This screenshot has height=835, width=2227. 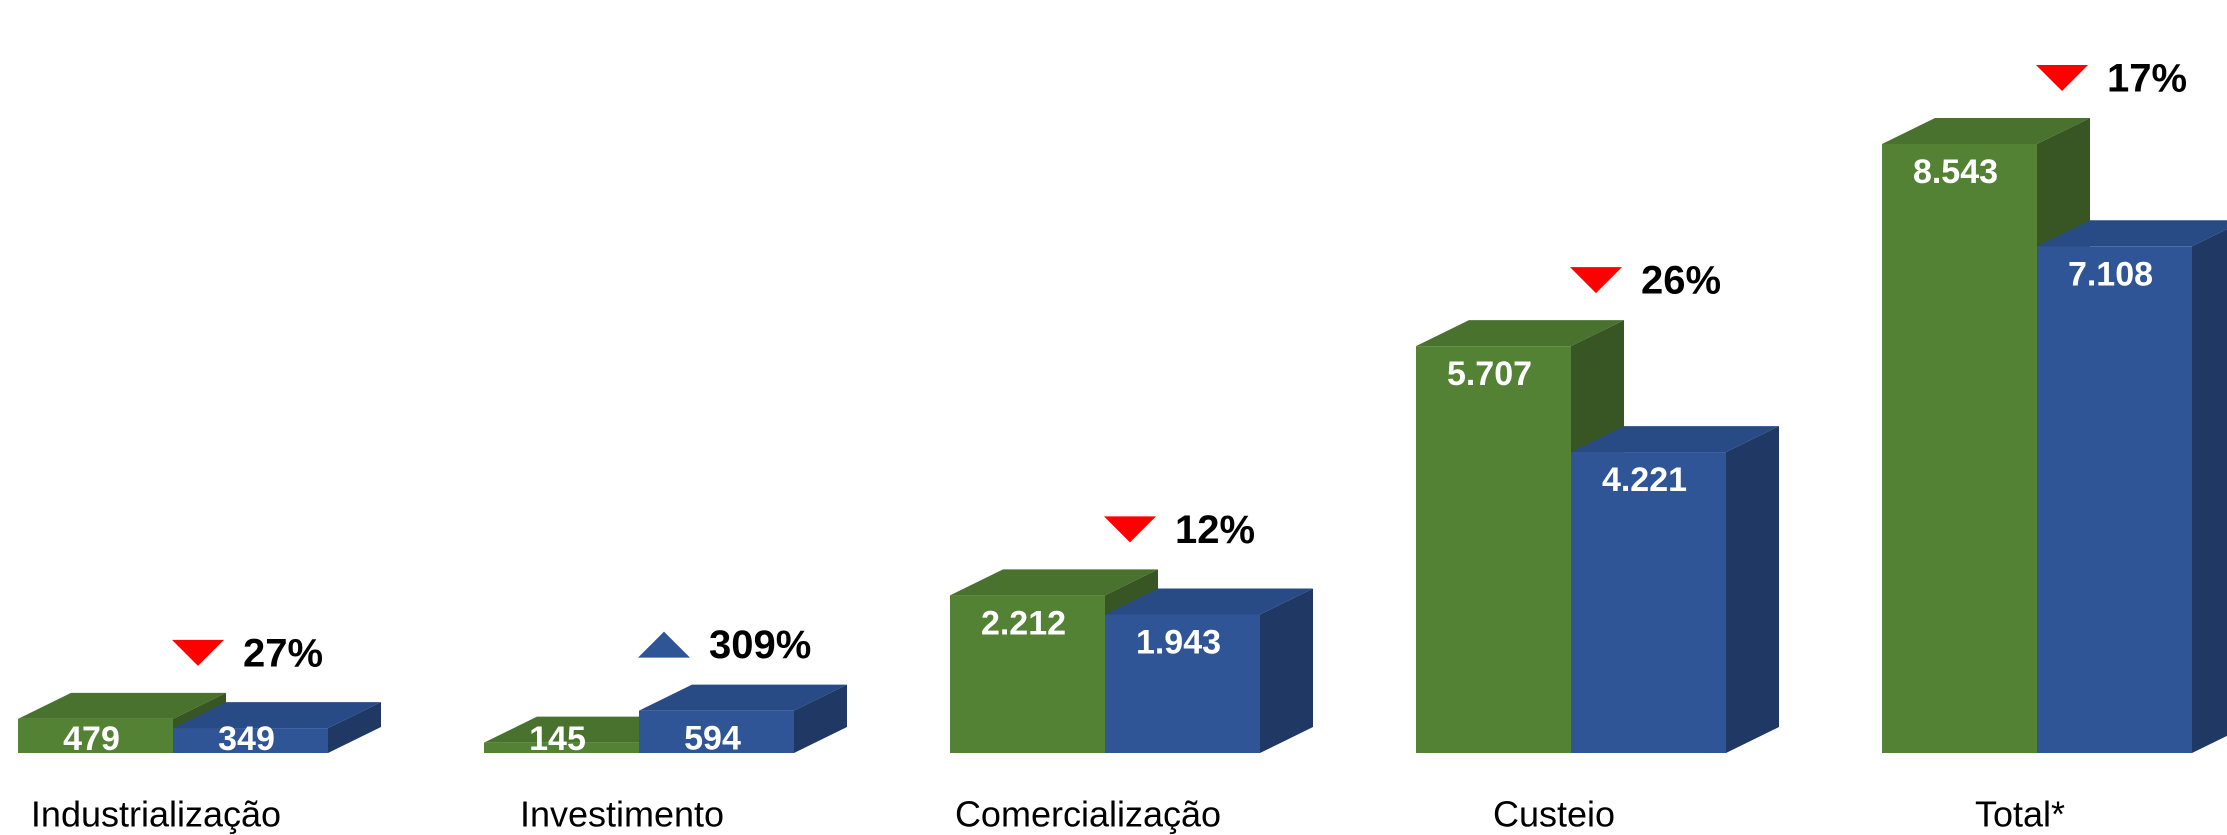 What do you see at coordinates (156, 814) in the screenshot?
I see `category-label: Industrialização` at bounding box center [156, 814].